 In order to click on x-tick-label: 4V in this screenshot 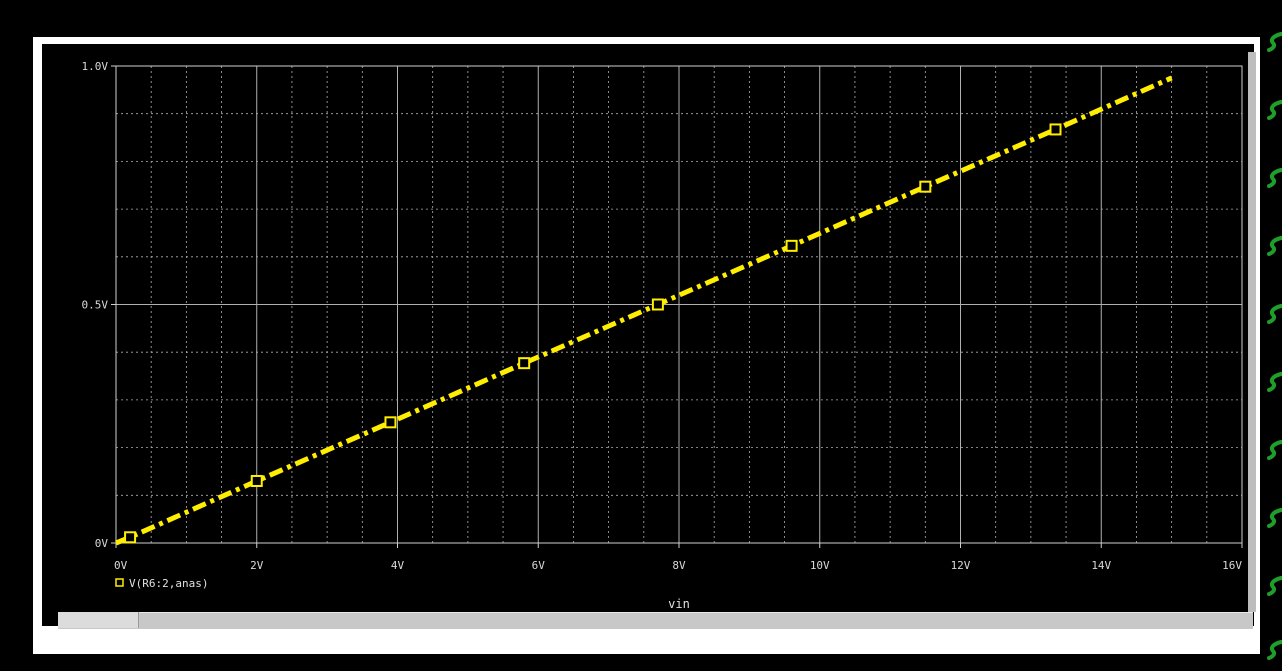, I will do `click(398, 565)`.